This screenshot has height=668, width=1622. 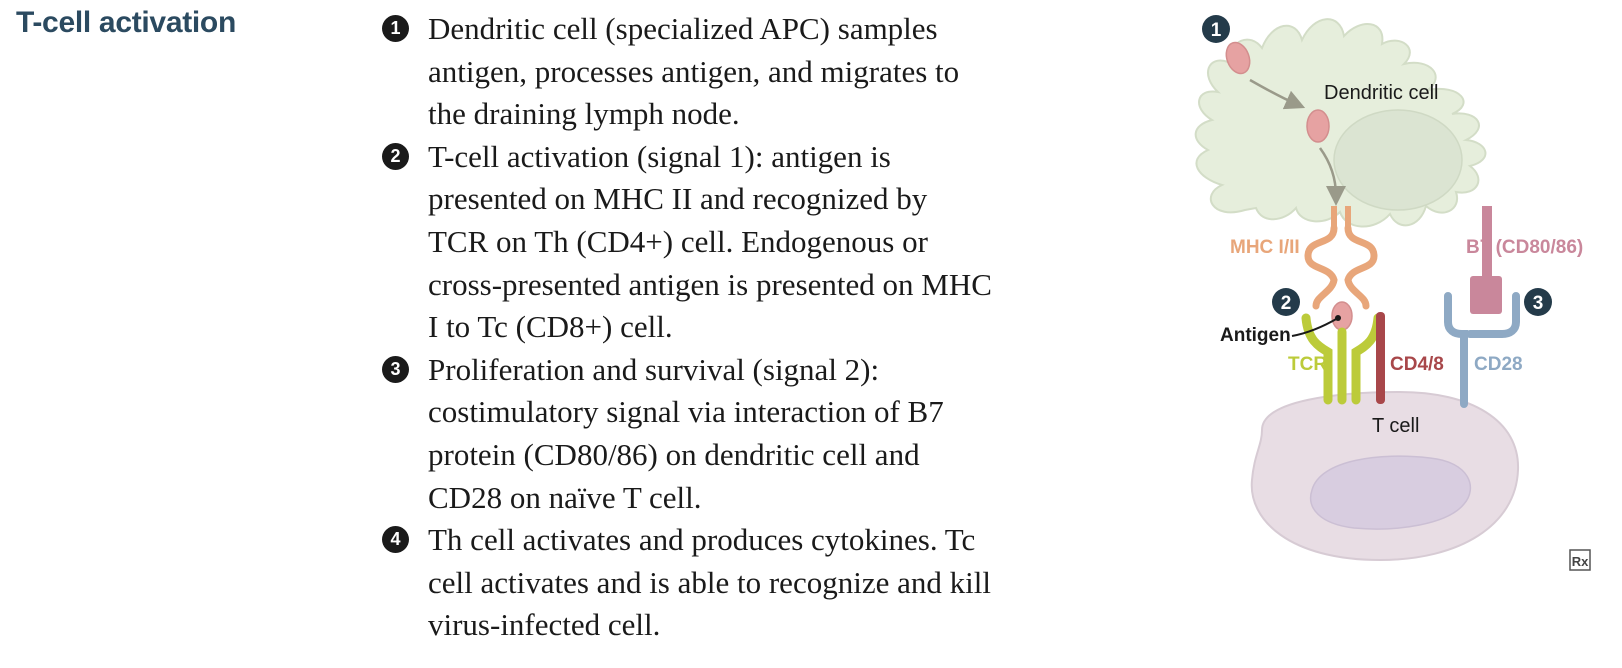 What do you see at coordinates (1338, 318) in the screenshot?
I see `antigen-pointer-dot` at bounding box center [1338, 318].